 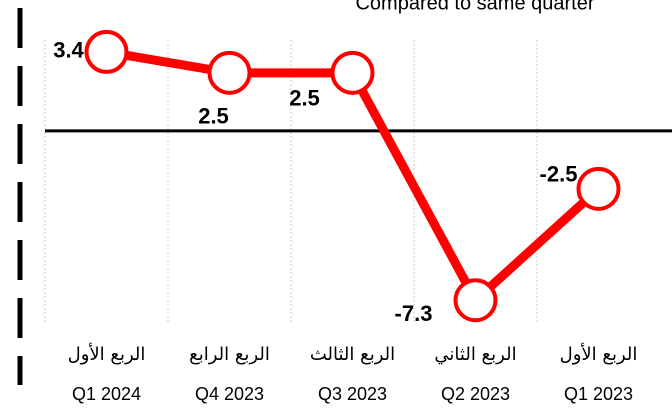 I want to click on x-tick-label: الربع الثالث, so click(x=352, y=354).